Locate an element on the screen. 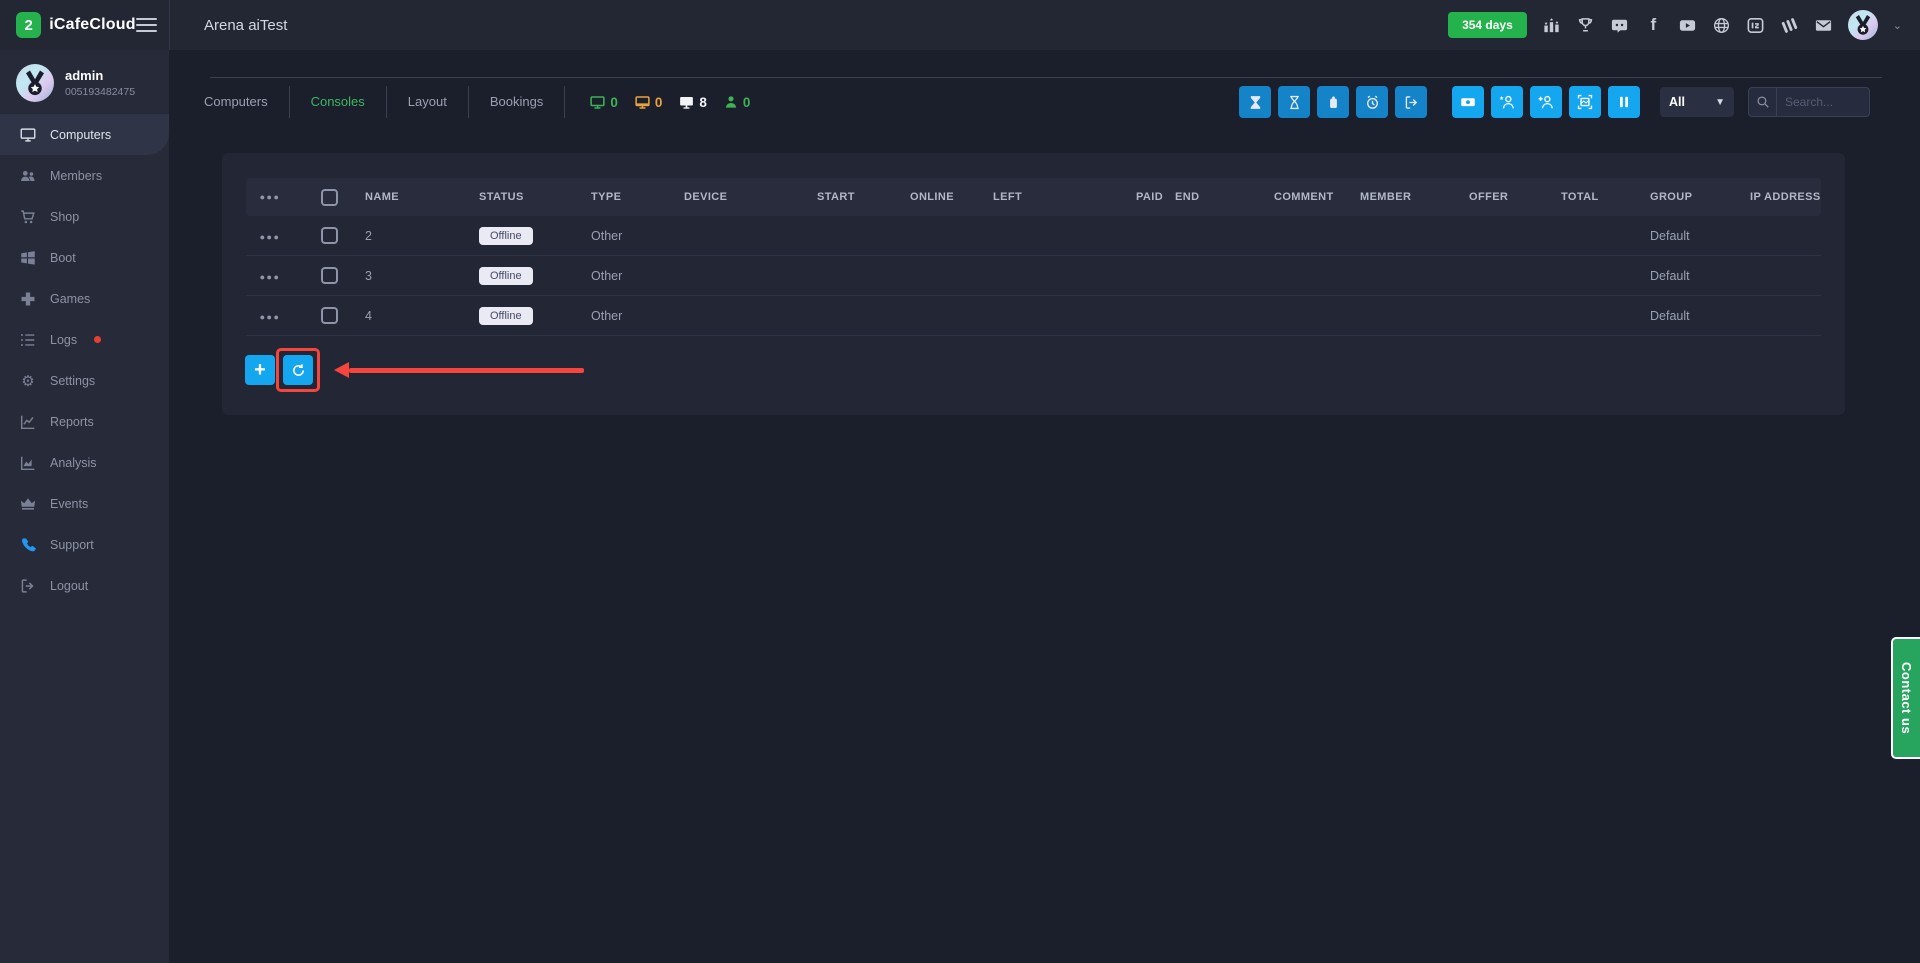 Image resolution: width=1920 pixels, height=963 pixels. sidebar-item-events: Events is located at coordinates (84, 503).